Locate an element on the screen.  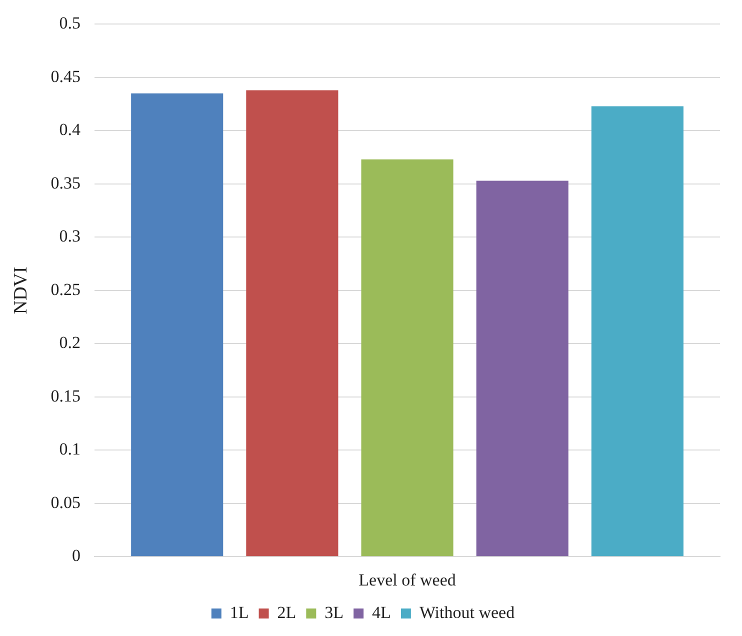
legend-label: 2L is located at coordinates (286, 612).